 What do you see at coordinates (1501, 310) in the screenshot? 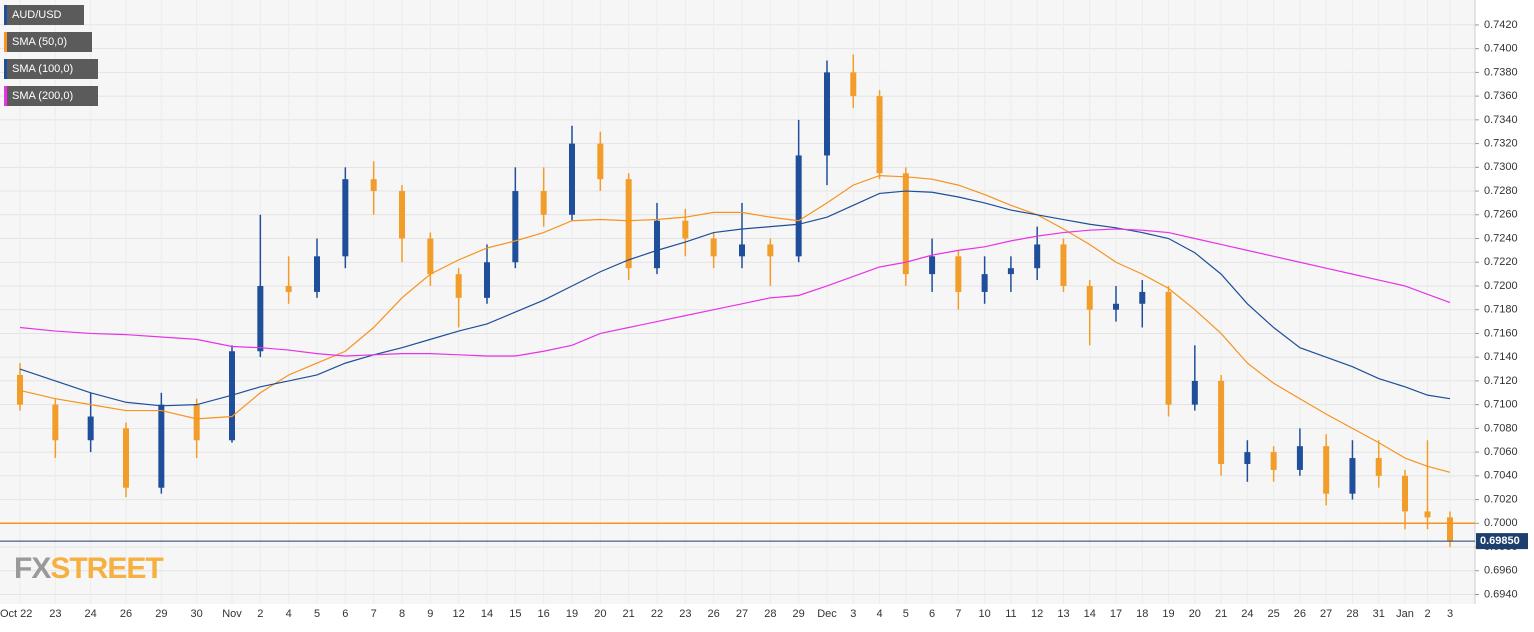
I see `y-tick-label: 0.7180` at bounding box center [1501, 310].